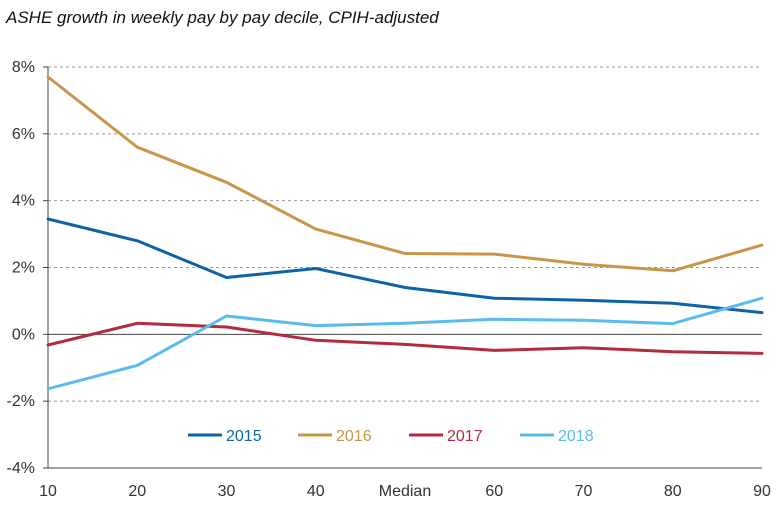 This screenshot has width=778, height=515. I want to click on x-axis-tick-labels: 10 20 30 40 Median 60 70 80 90, so click(405, 491).